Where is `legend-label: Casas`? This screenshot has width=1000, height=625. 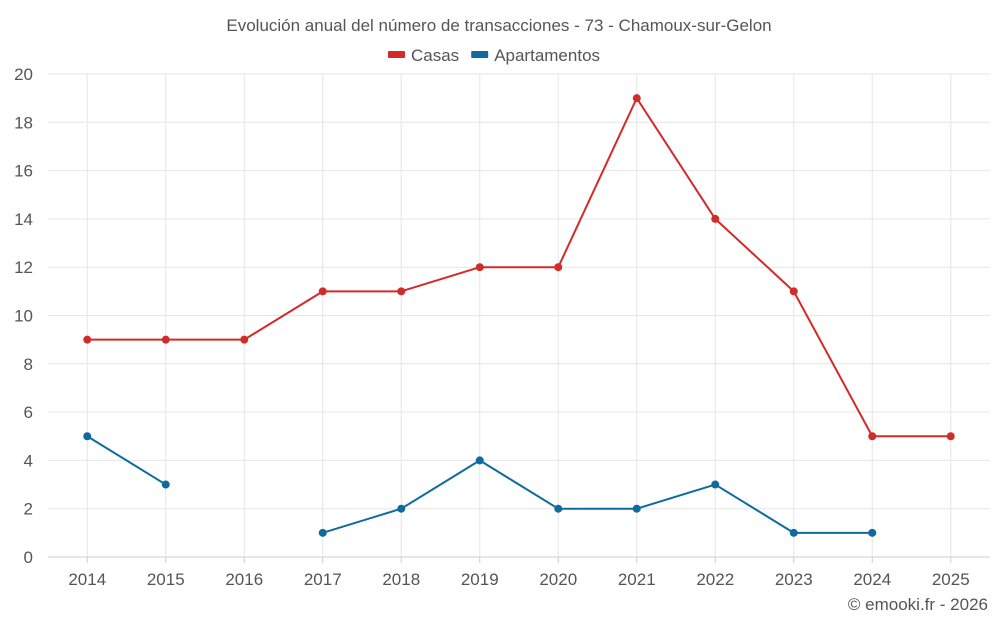 legend-label: Casas is located at coordinates (435, 55).